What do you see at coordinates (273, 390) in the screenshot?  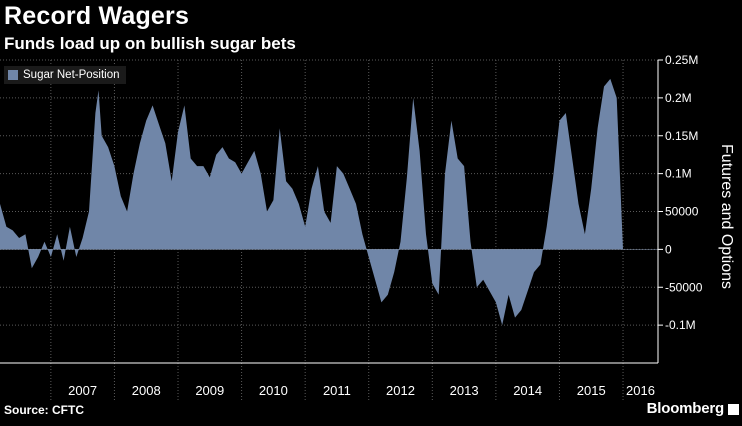 I see `x-tick-label: 2010` at bounding box center [273, 390].